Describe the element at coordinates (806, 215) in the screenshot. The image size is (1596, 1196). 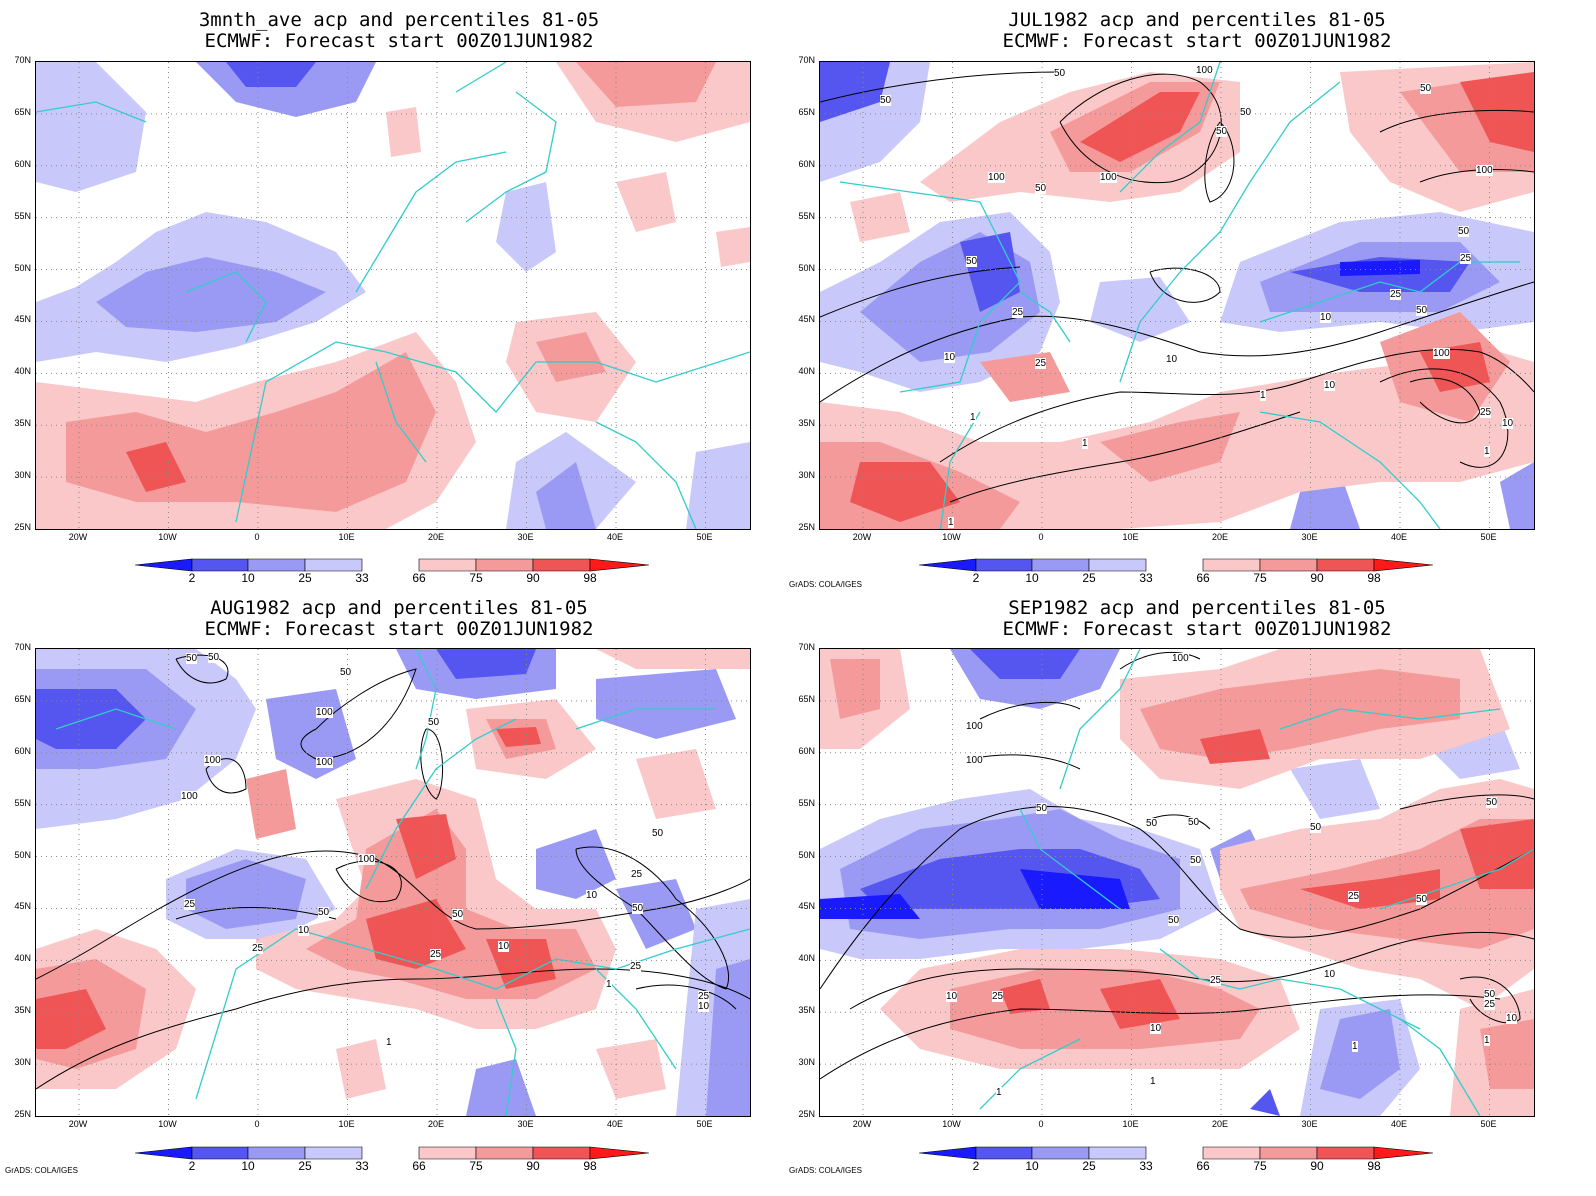
I see `lat-tick-label: 55N` at that location.